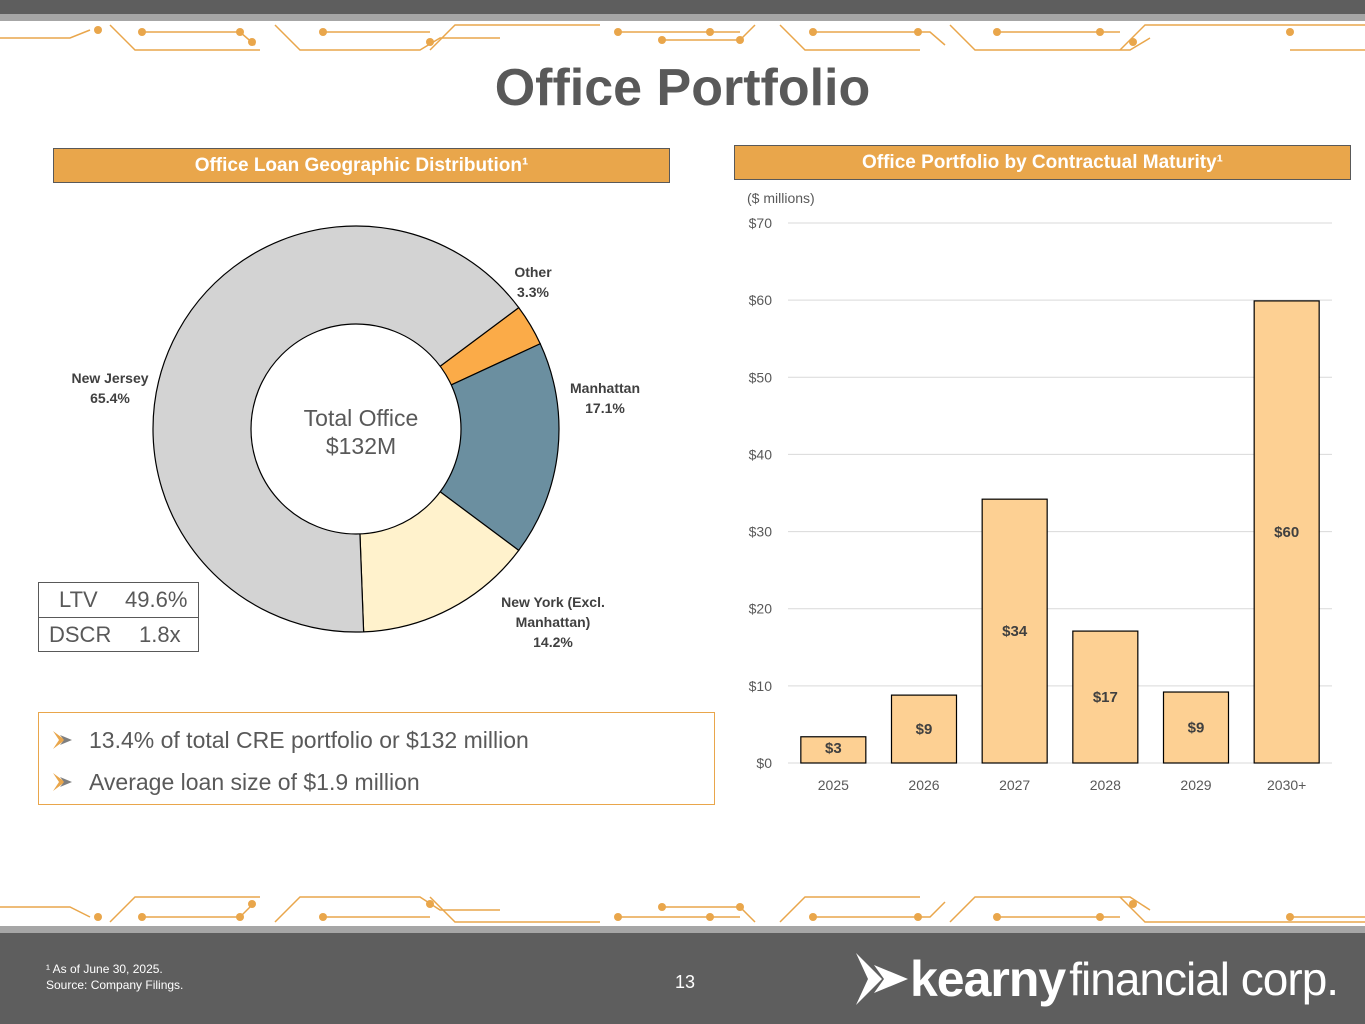 Image resolution: width=1365 pixels, height=1024 pixels. I want to click on x-tick-label: 2025, so click(833, 785).